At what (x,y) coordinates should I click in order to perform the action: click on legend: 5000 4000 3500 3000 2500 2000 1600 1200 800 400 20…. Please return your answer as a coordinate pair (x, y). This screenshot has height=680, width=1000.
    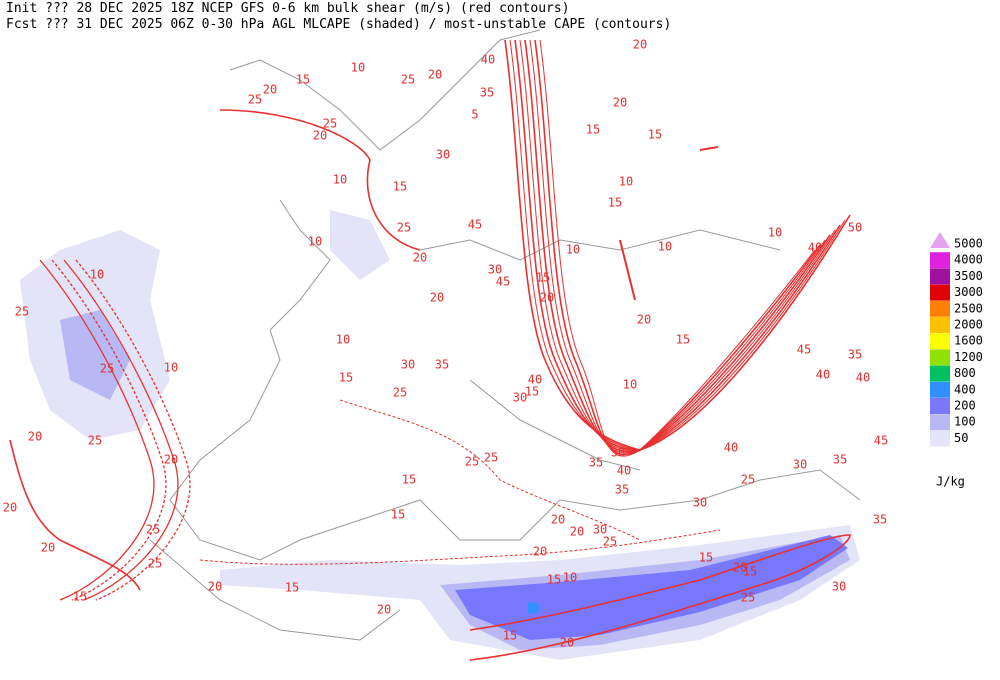
    Looking at the image, I should click on (956, 360).